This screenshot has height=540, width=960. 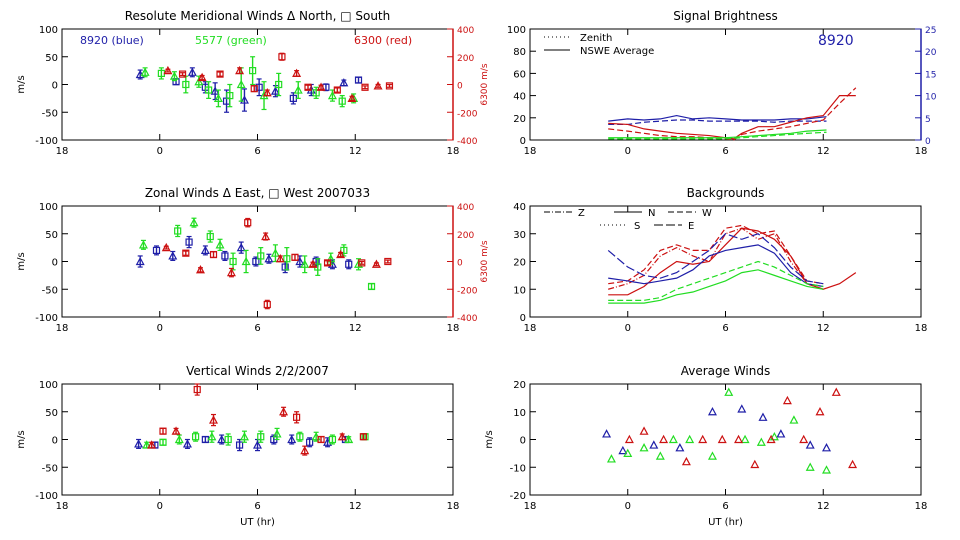 I want to click on series-green-zenith, so click(x=717, y=135).